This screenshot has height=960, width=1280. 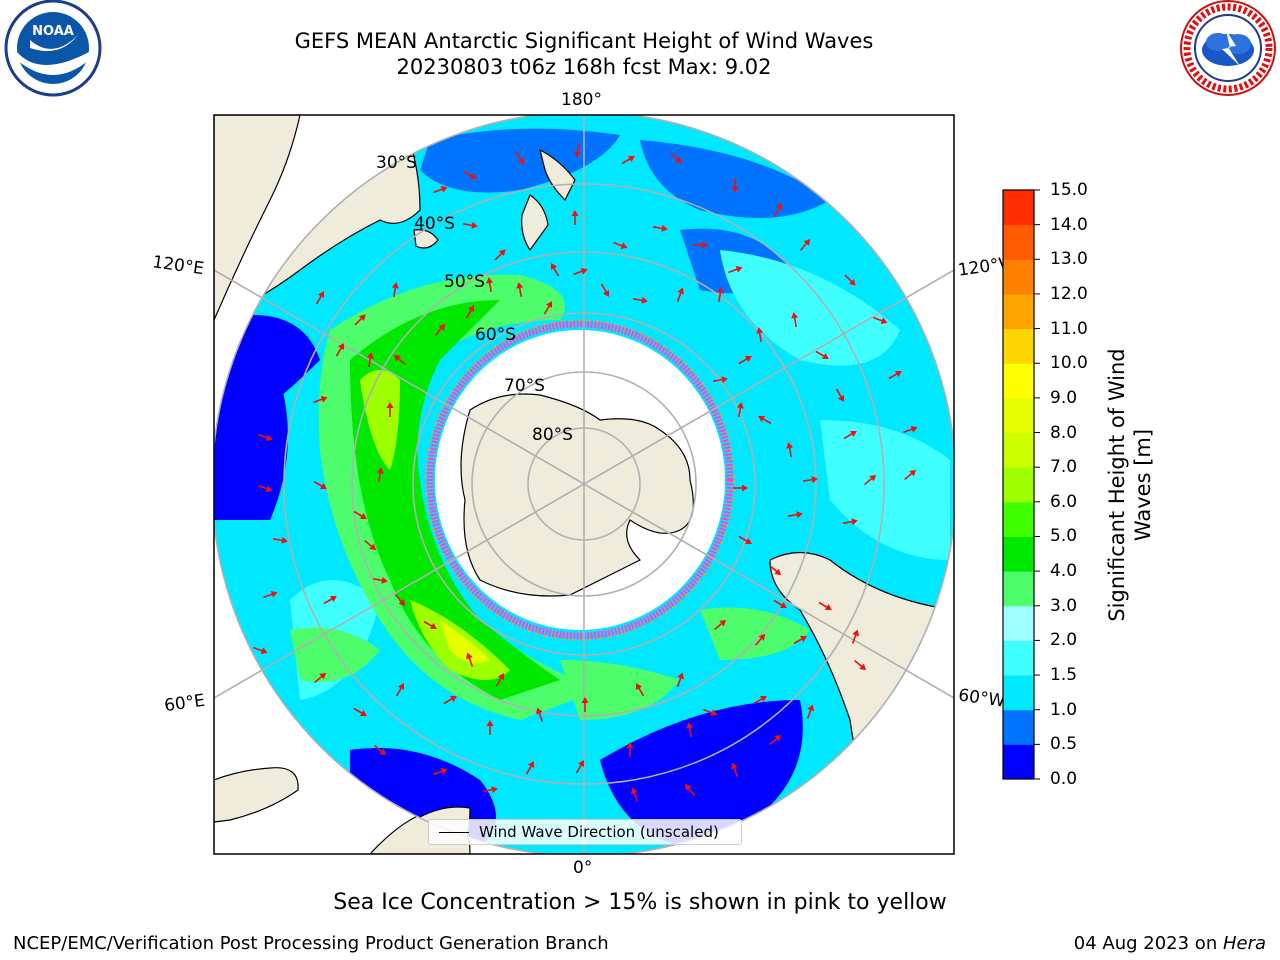 What do you see at coordinates (434, 224) in the screenshot?
I see `lat-label-40s: 40°S` at bounding box center [434, 224].